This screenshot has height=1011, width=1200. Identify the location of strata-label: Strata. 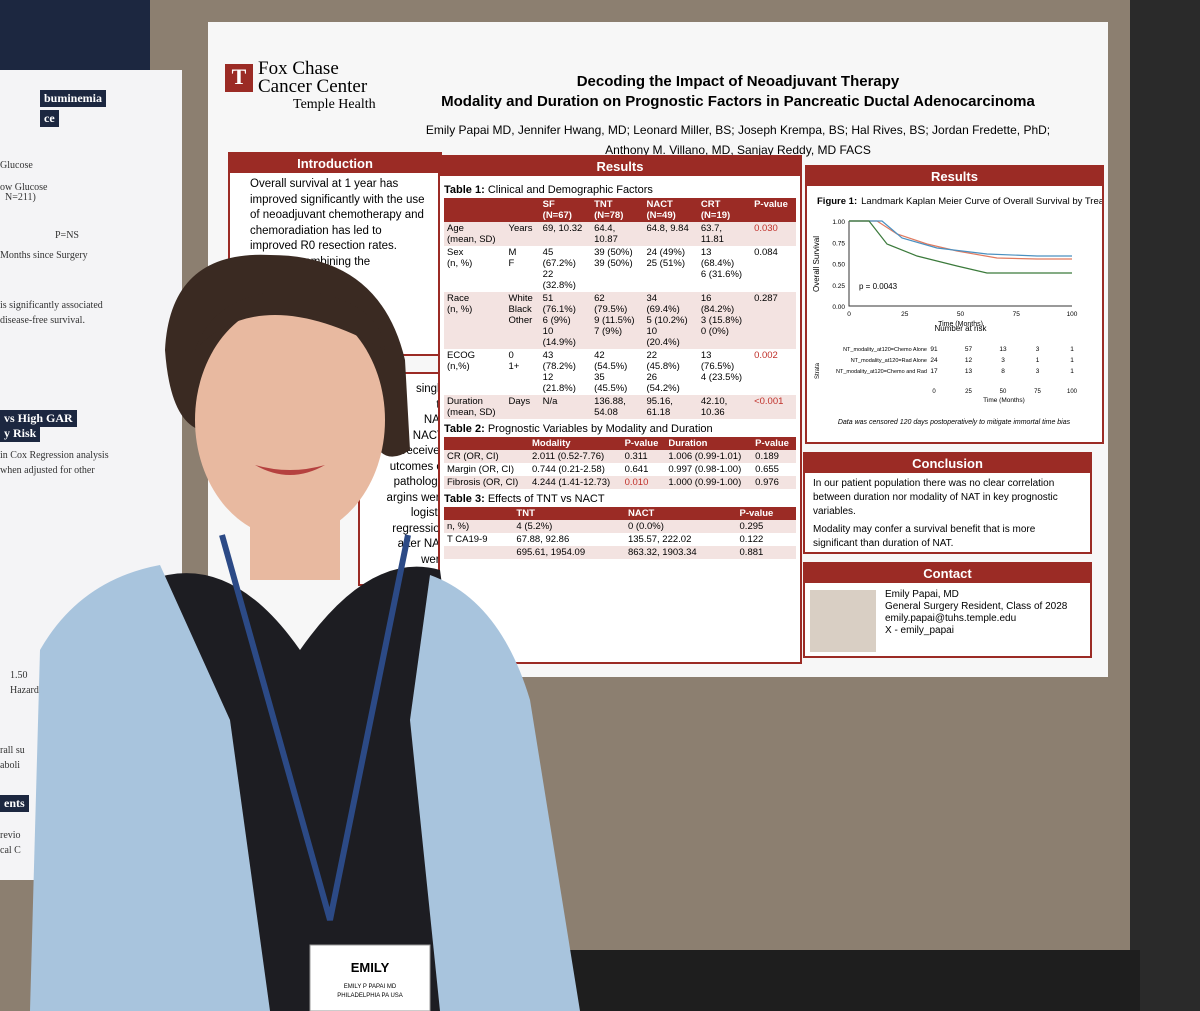
(818, 370).